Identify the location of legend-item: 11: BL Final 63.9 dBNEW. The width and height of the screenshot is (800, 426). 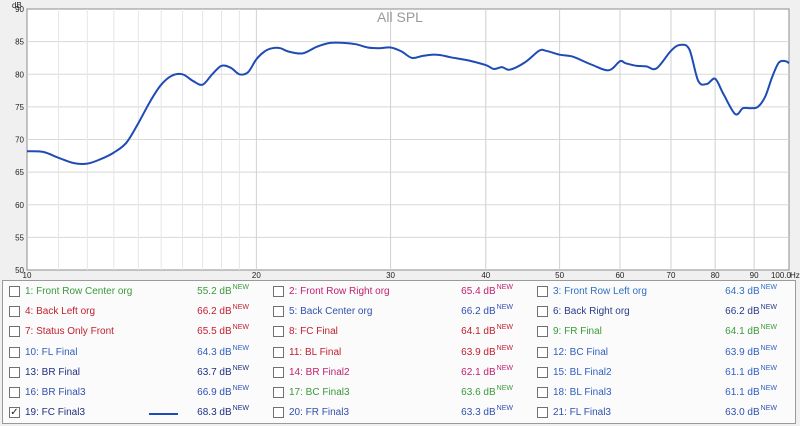
(399, 354).